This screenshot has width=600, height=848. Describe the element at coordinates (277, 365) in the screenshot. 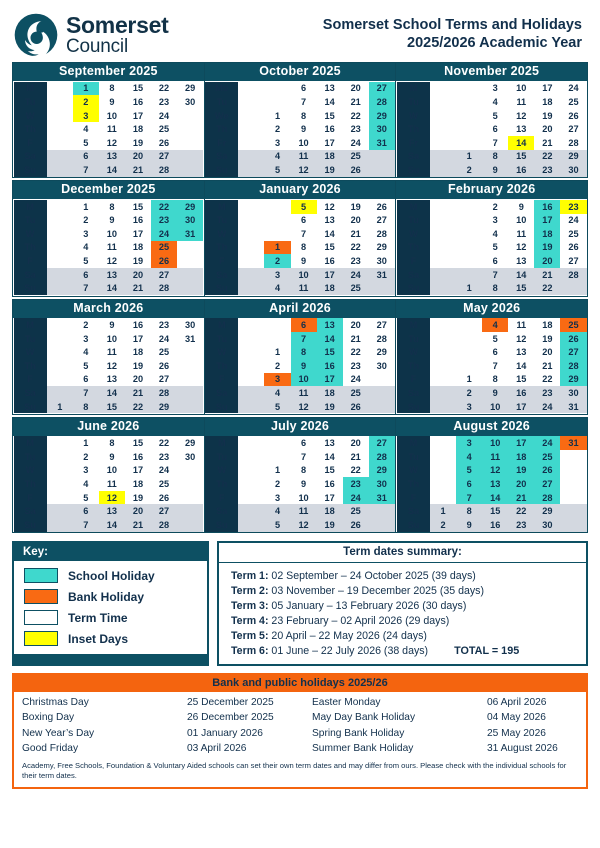

I see `day-cell: 2` at that location.